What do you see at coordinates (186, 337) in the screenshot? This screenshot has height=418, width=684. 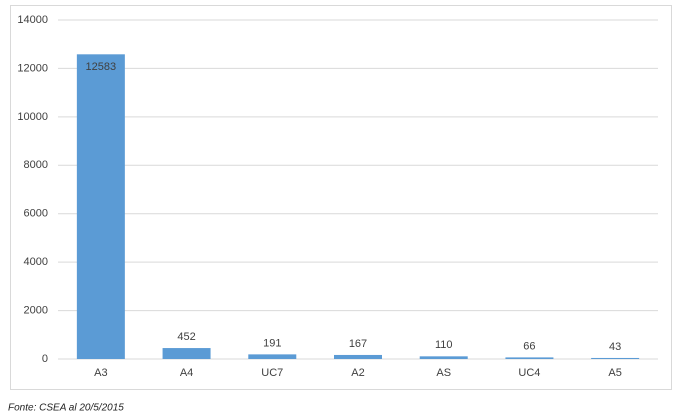 I see `data-label: 452` at bounding box center [186, 337].